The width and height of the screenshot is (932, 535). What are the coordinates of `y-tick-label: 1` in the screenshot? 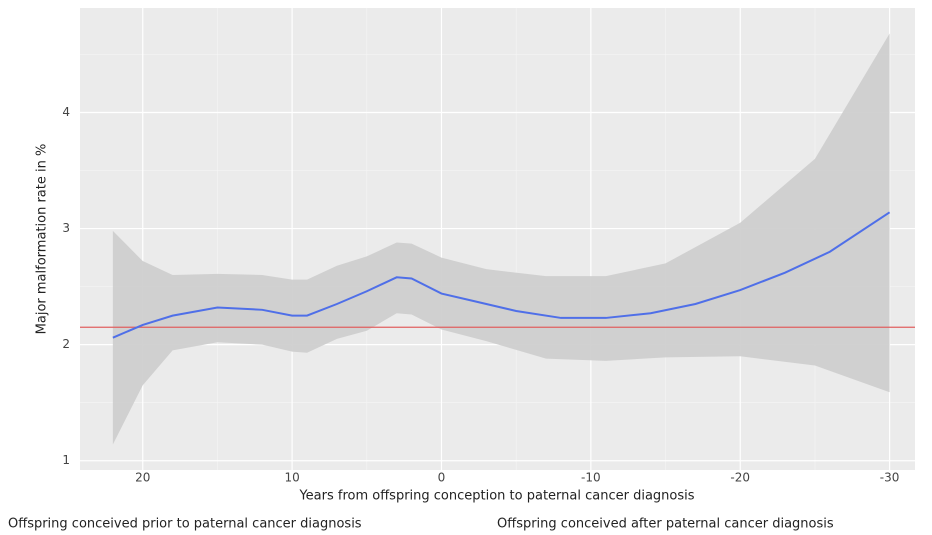 It's located at (66, 460).